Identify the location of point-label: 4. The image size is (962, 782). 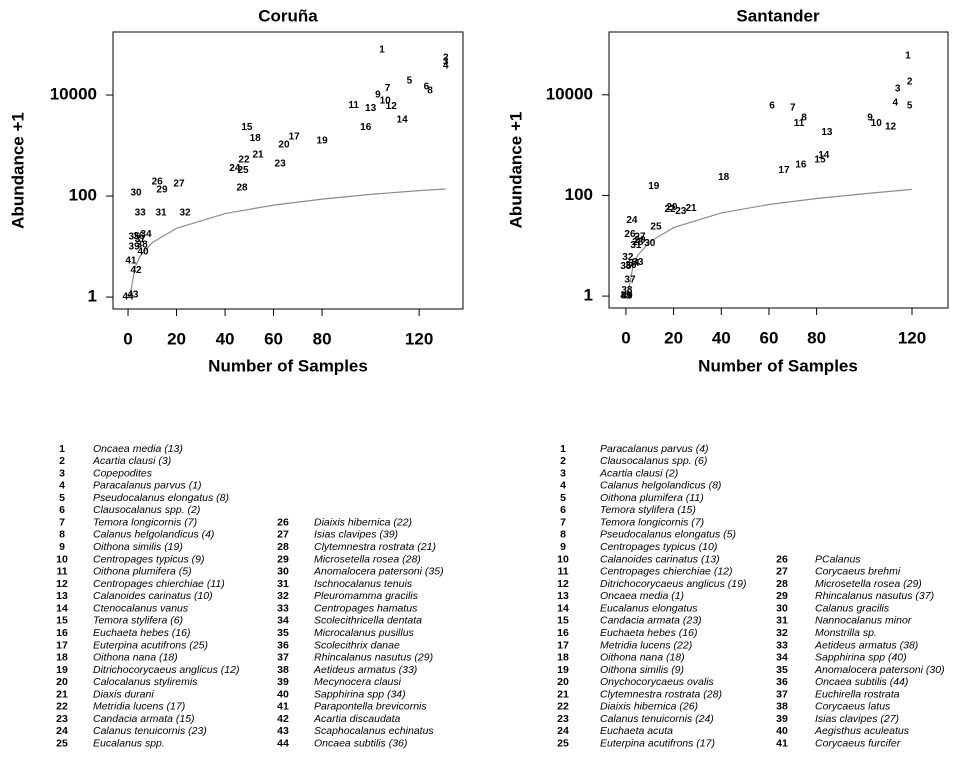
(446, 66).